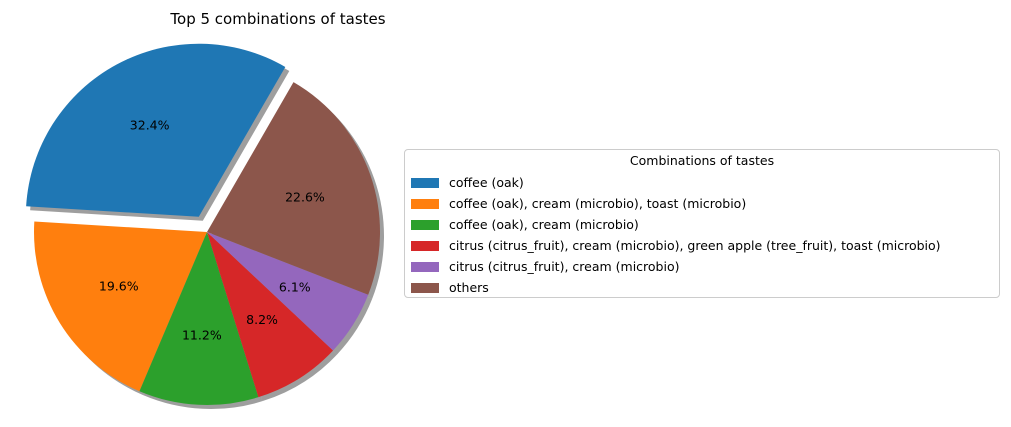 The height and width of the screenshot is (427, 1011). Describe the element at coordinates (676, 224) in the screenshot. I see `legend-item: coffee (oak), cream (microbio)` at that location.